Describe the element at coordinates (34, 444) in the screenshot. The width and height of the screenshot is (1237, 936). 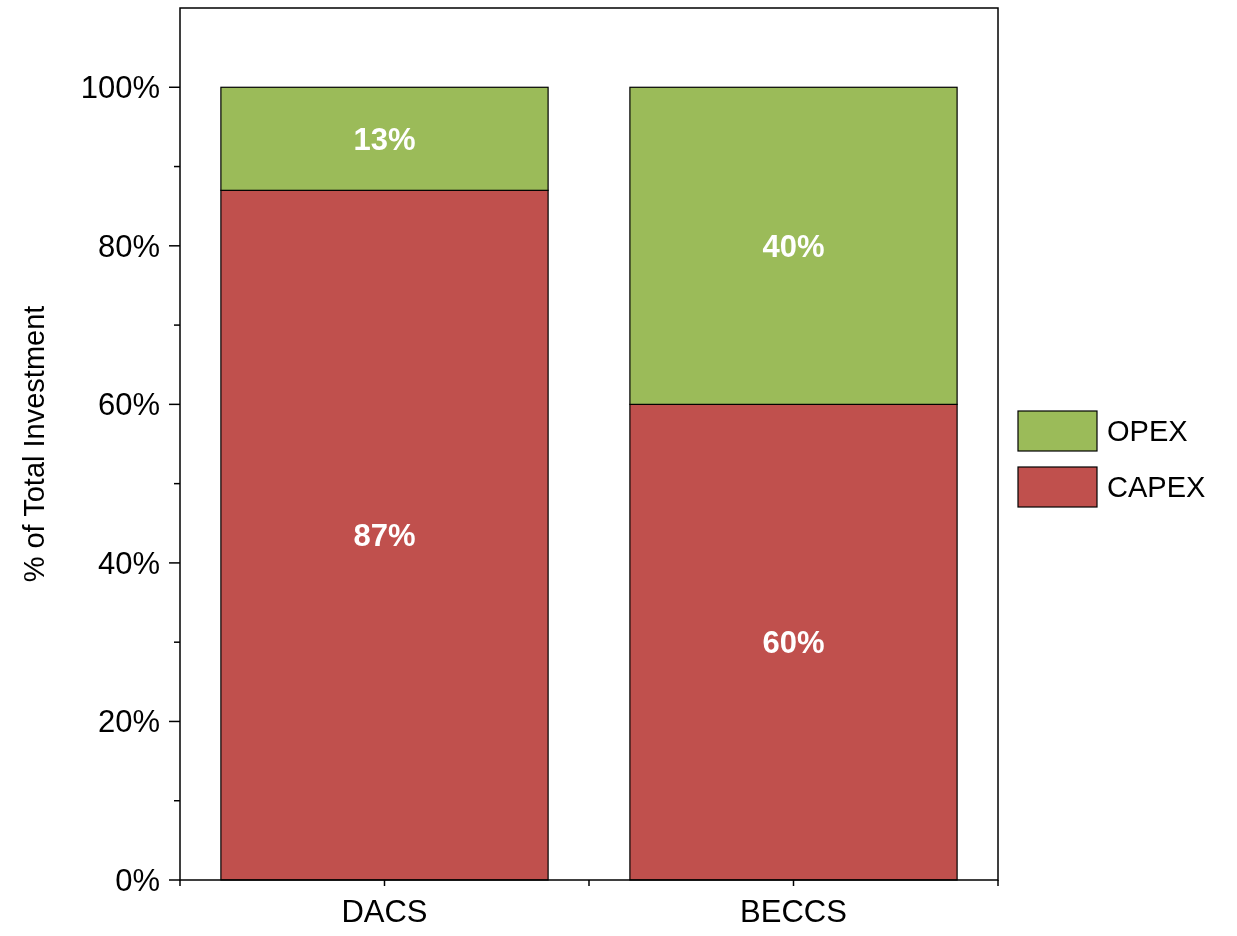
I see `y-axis-title: % of Total Investment` at that location.